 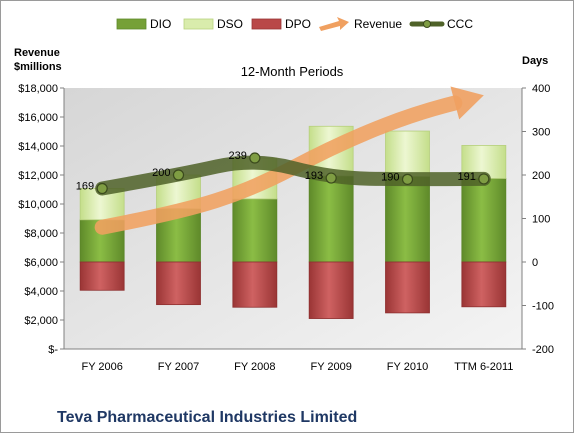 I want to click on ccc-data-label: 239, so click(x=237, y=156).